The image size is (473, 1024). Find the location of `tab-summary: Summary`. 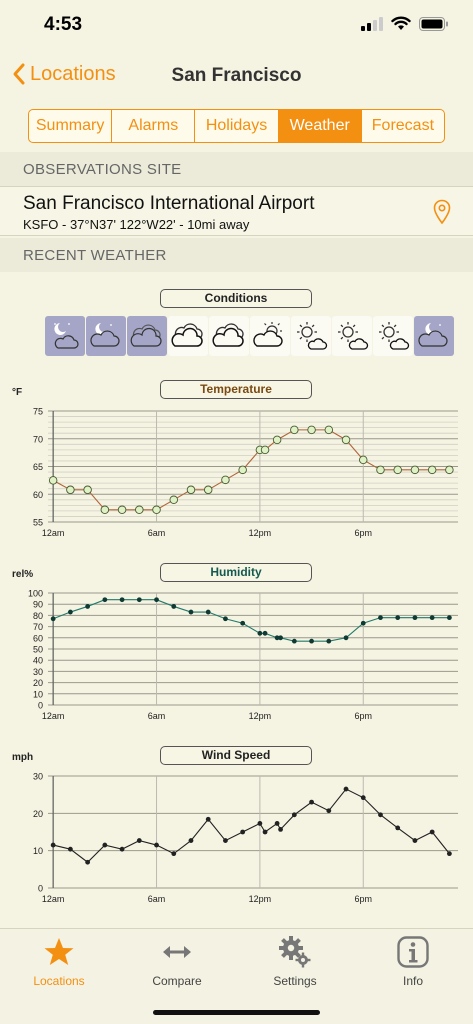

tab-summary: Summary is located at coordinates (71, 126).